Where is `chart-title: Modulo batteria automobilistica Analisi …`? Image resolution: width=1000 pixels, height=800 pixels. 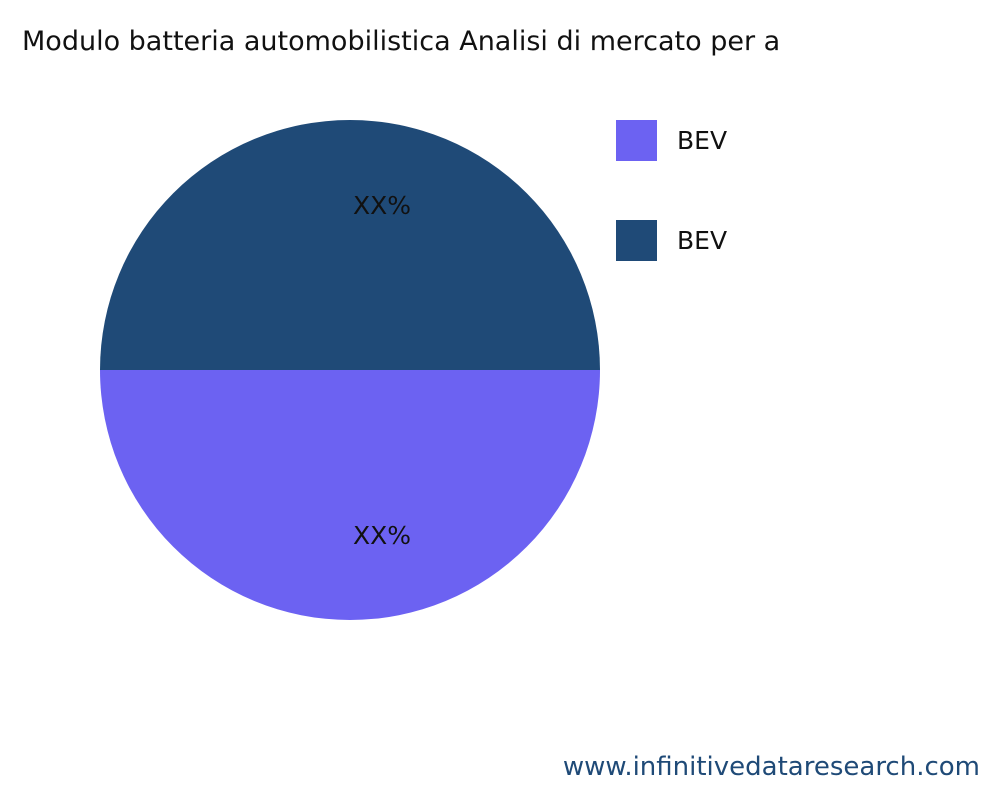
chart-title: Modulo batteria automobilistica Analisi … is located at coordinates (401, 41).